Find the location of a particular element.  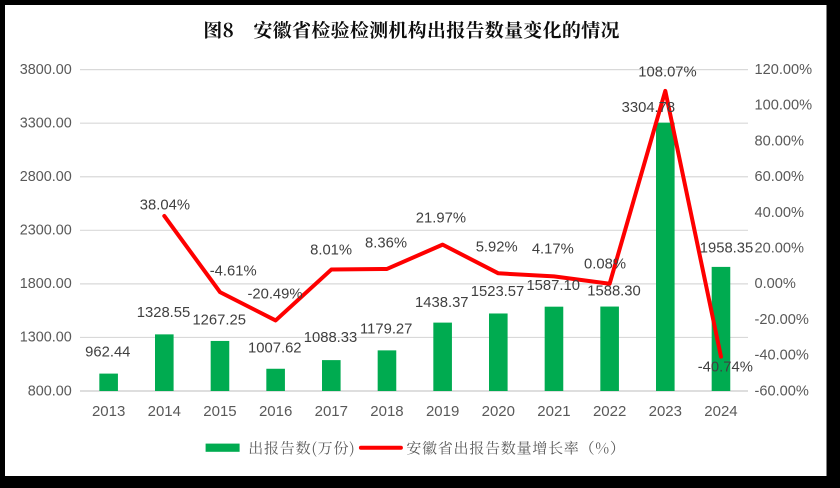

svg-text: 2024 is located at coordinates (720, 411).